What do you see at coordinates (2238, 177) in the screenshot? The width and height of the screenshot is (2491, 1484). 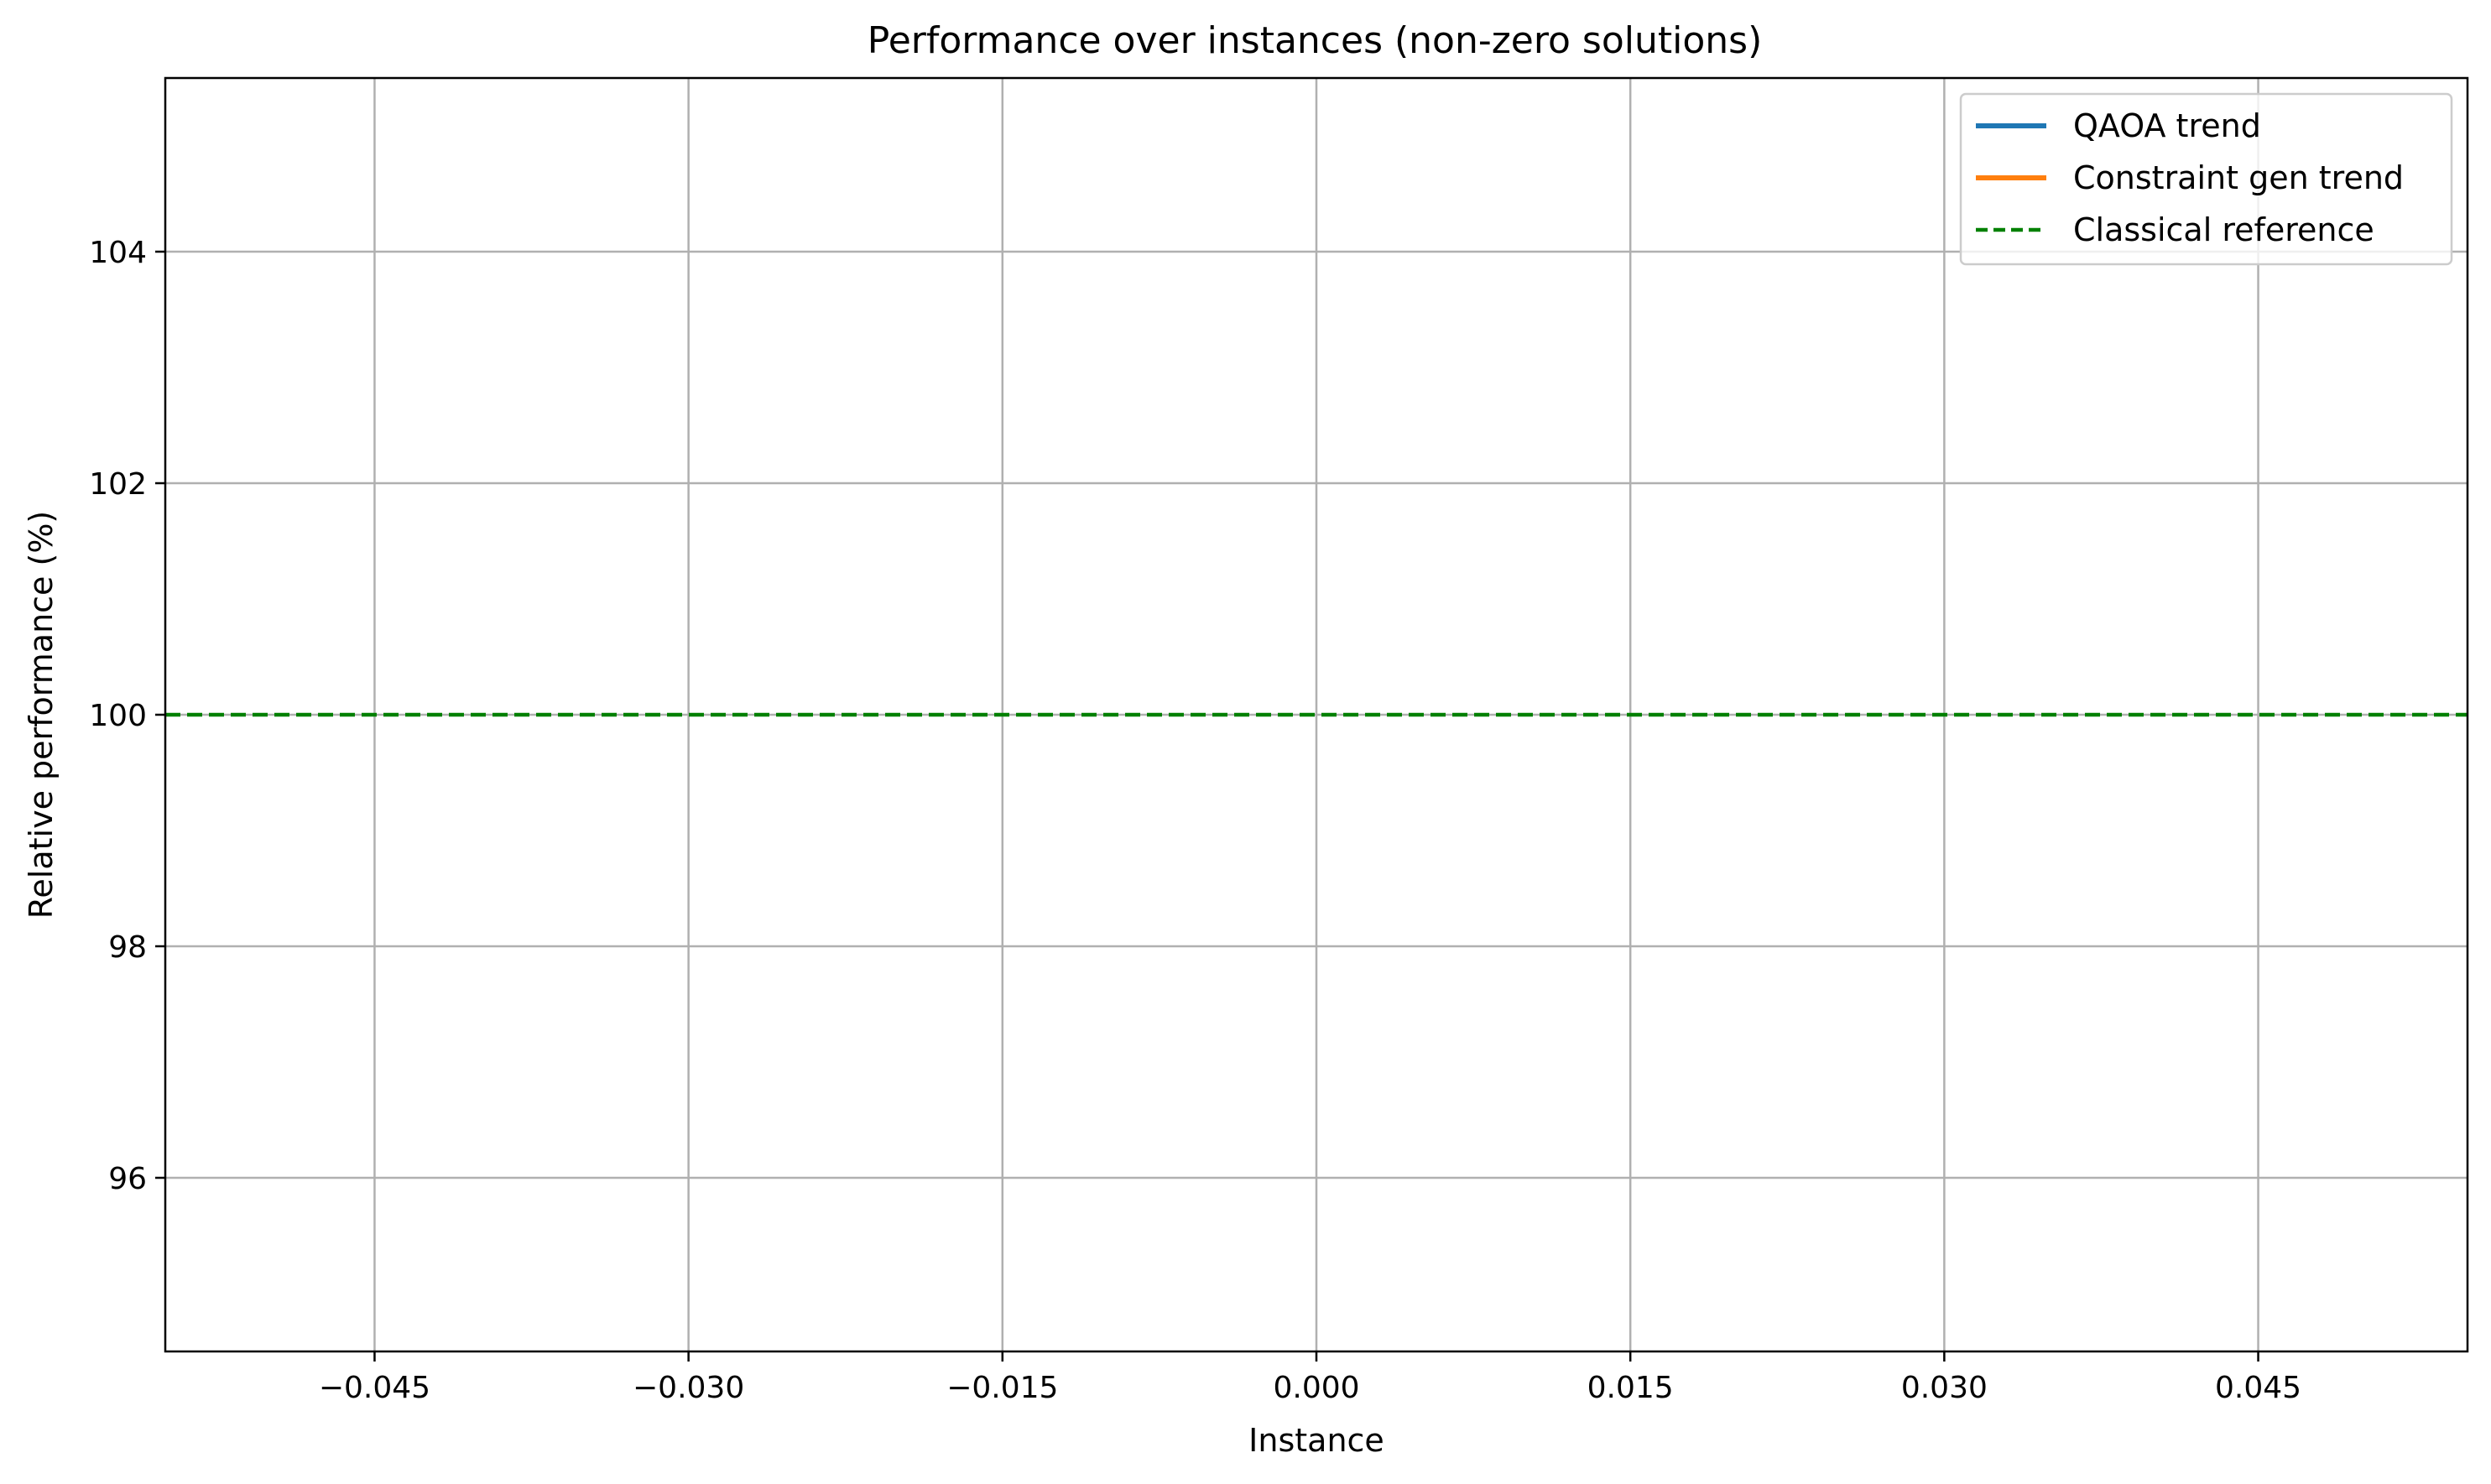 I see `legend-label: Constraint gen trend` at bounding box center [2238, 177].